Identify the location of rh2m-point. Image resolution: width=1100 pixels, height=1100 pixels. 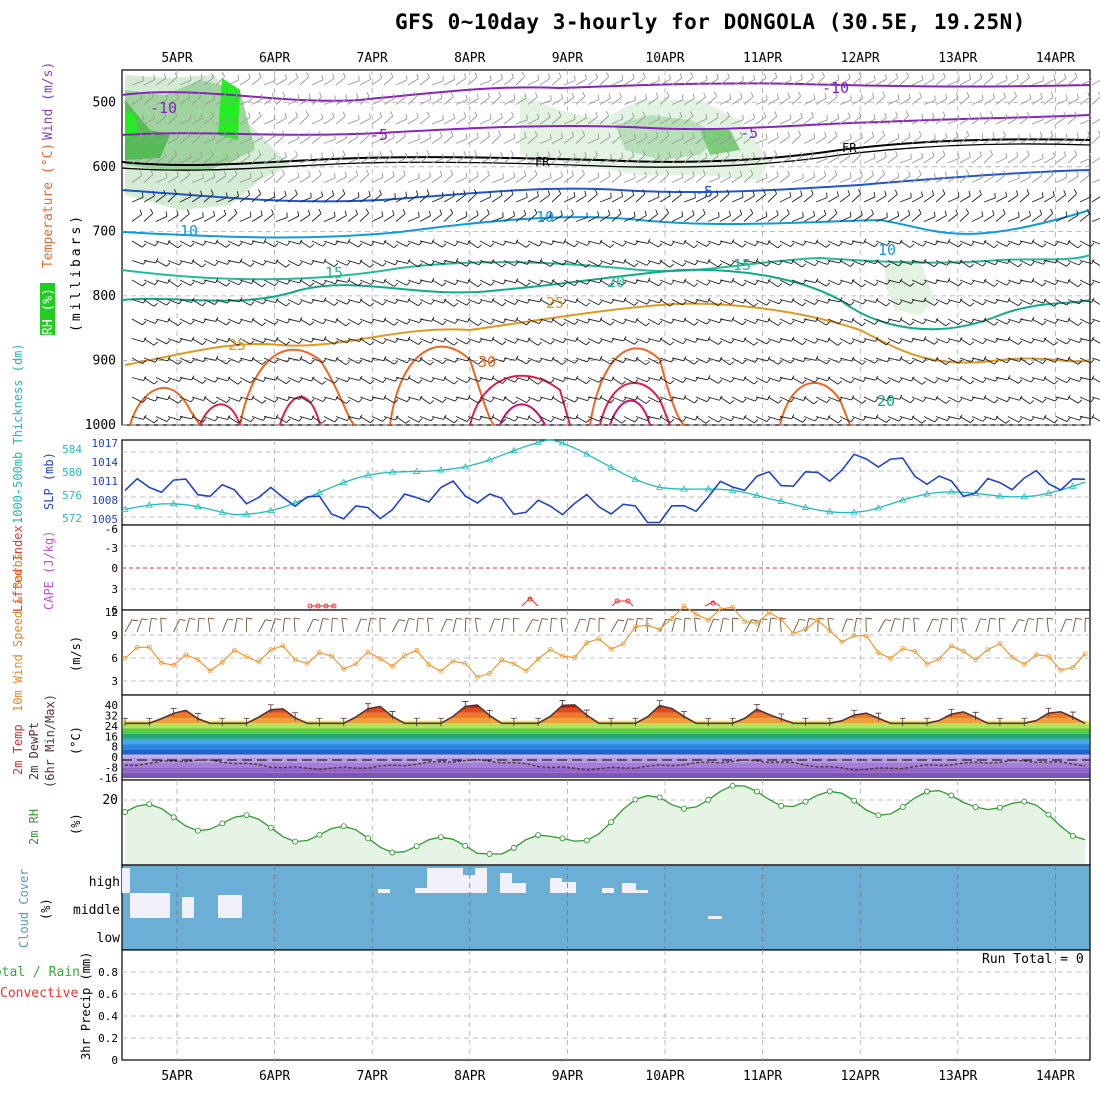
(465, 845).